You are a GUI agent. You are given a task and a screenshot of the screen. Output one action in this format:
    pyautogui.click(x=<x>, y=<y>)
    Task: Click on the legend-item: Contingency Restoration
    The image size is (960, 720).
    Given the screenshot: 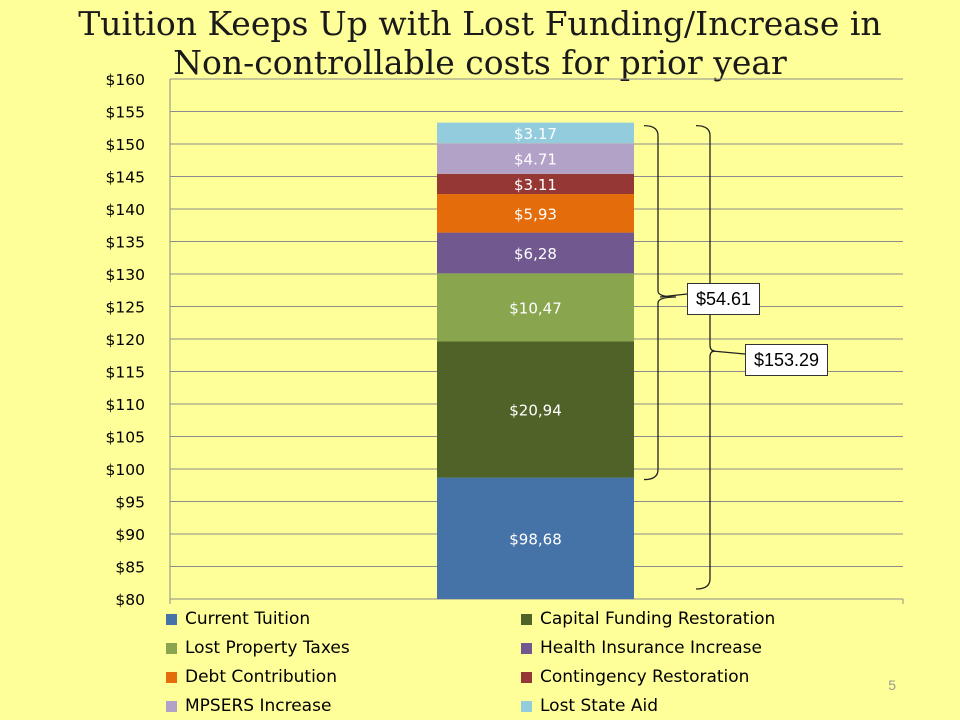 What is the action you would take?
    pyautogui.click(x=713, y=677)
    